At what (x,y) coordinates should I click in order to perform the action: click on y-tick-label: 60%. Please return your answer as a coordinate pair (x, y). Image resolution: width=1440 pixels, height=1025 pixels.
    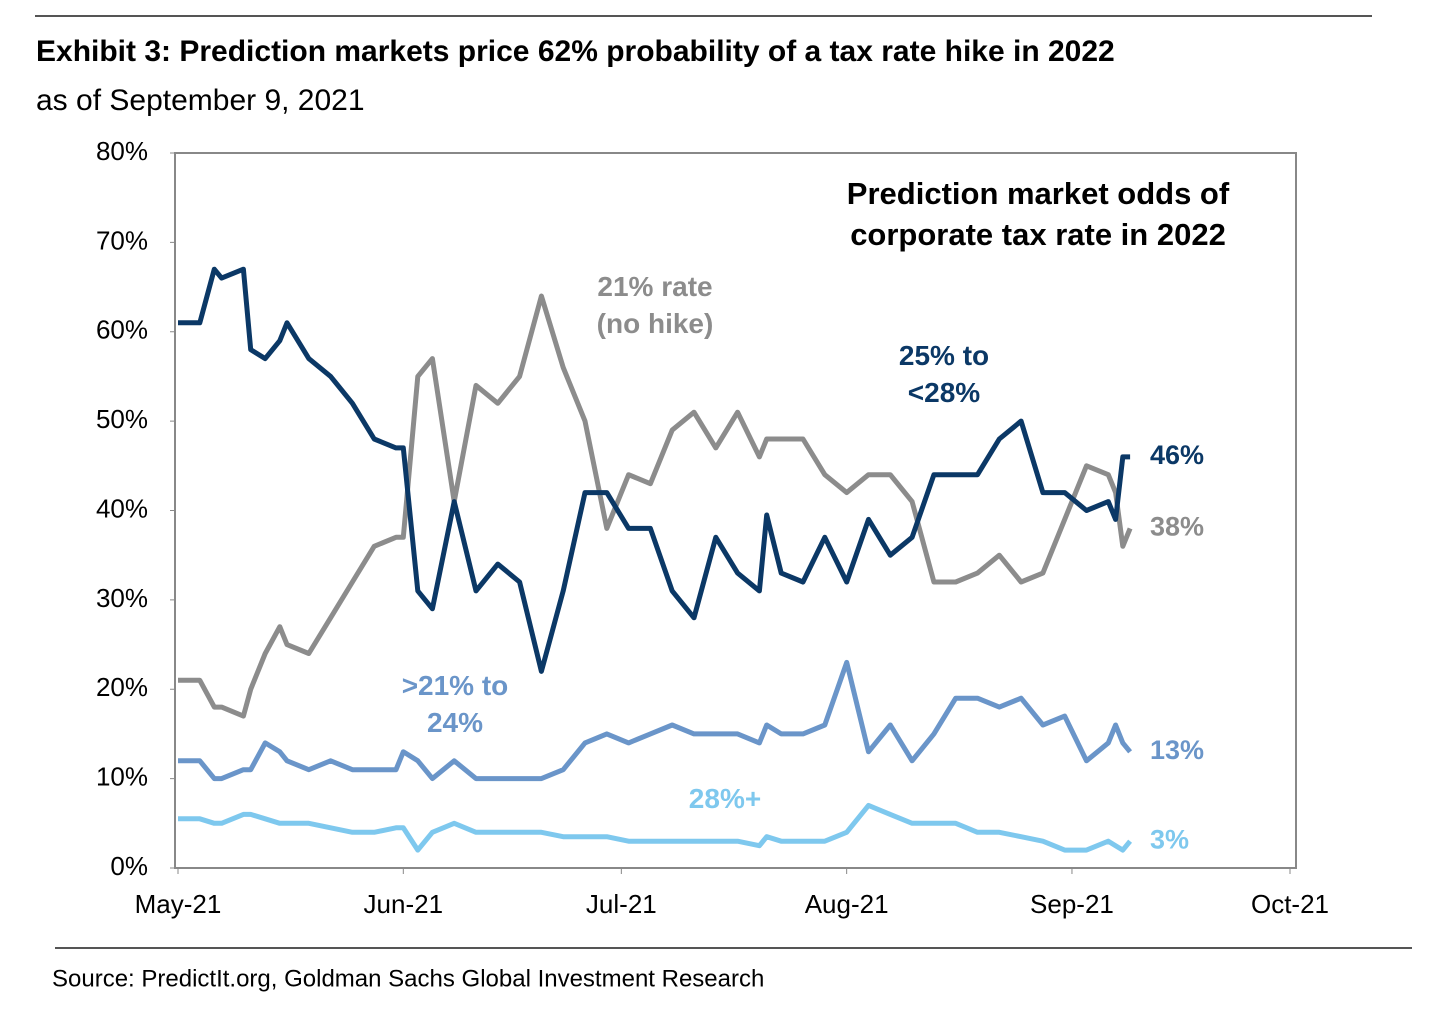
    Looking at the image, I should click on (122, 330).